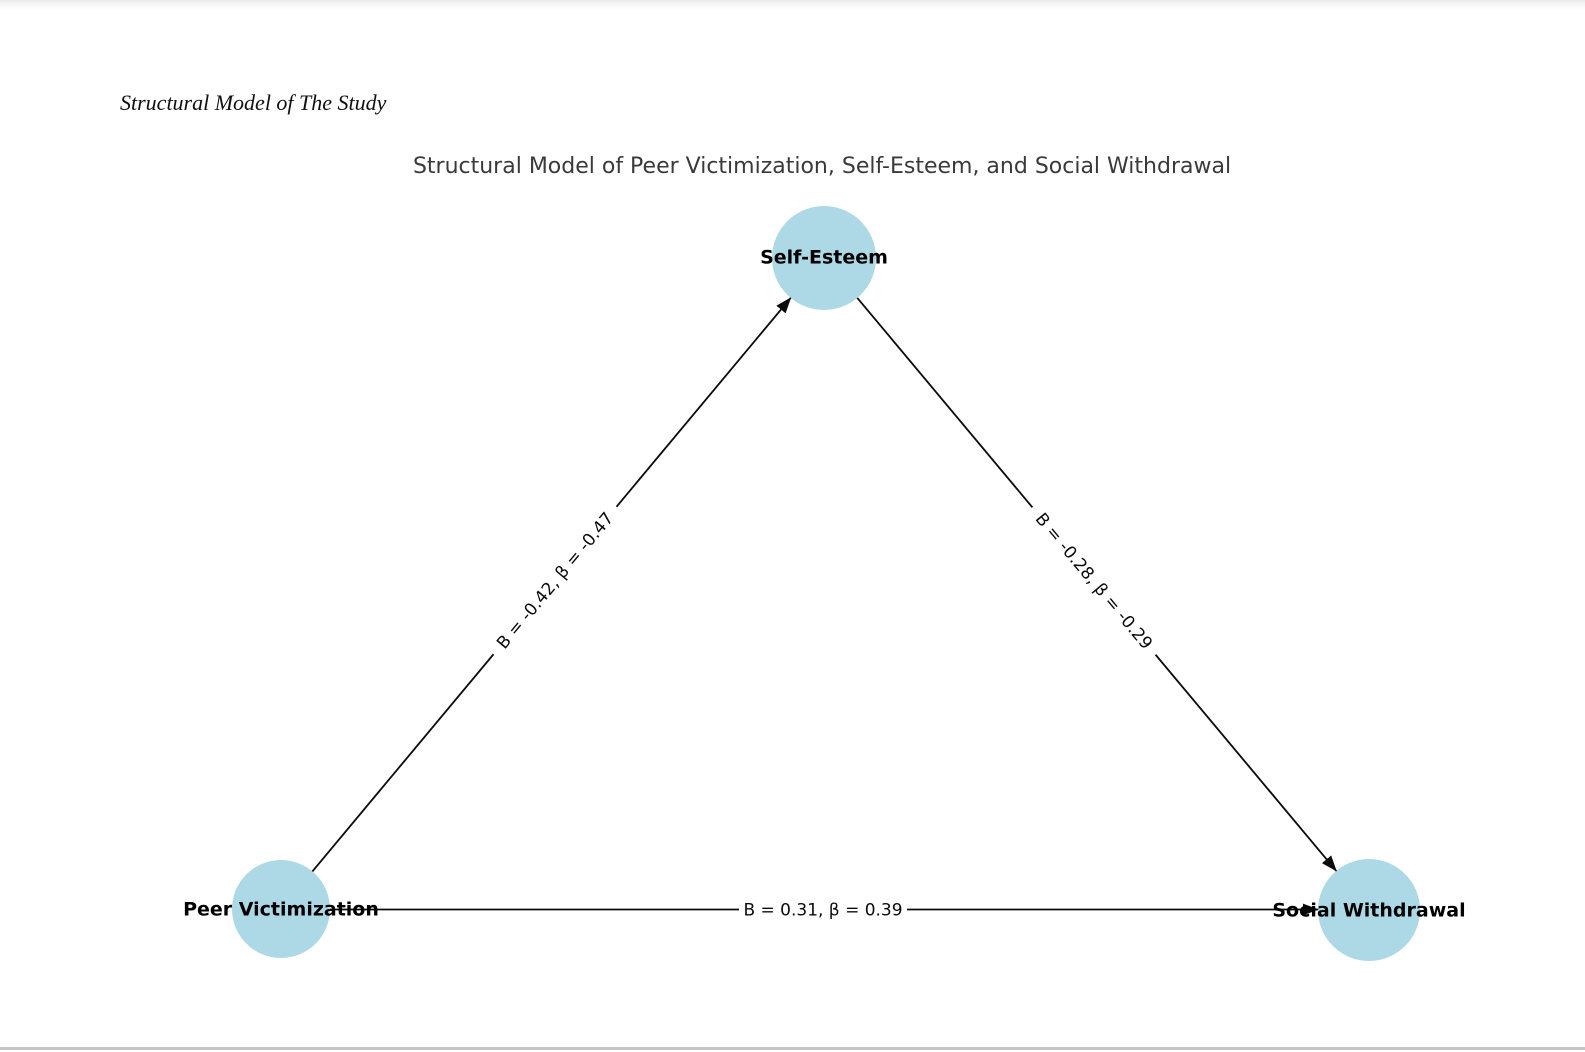  Describe the element at coordinates (792, 1048) in the screenshot. I see `bottom-divider` at that location.